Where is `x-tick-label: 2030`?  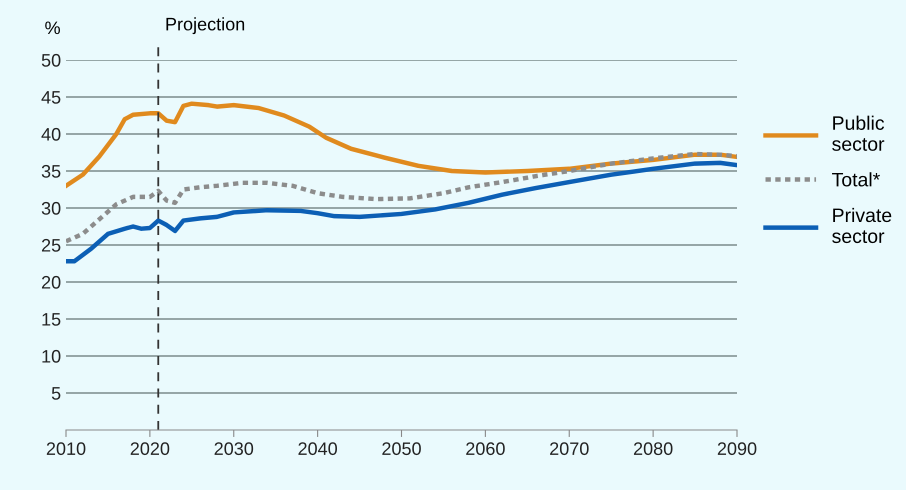 x-tick-label: 2030 is located at coordinates (234, 449).